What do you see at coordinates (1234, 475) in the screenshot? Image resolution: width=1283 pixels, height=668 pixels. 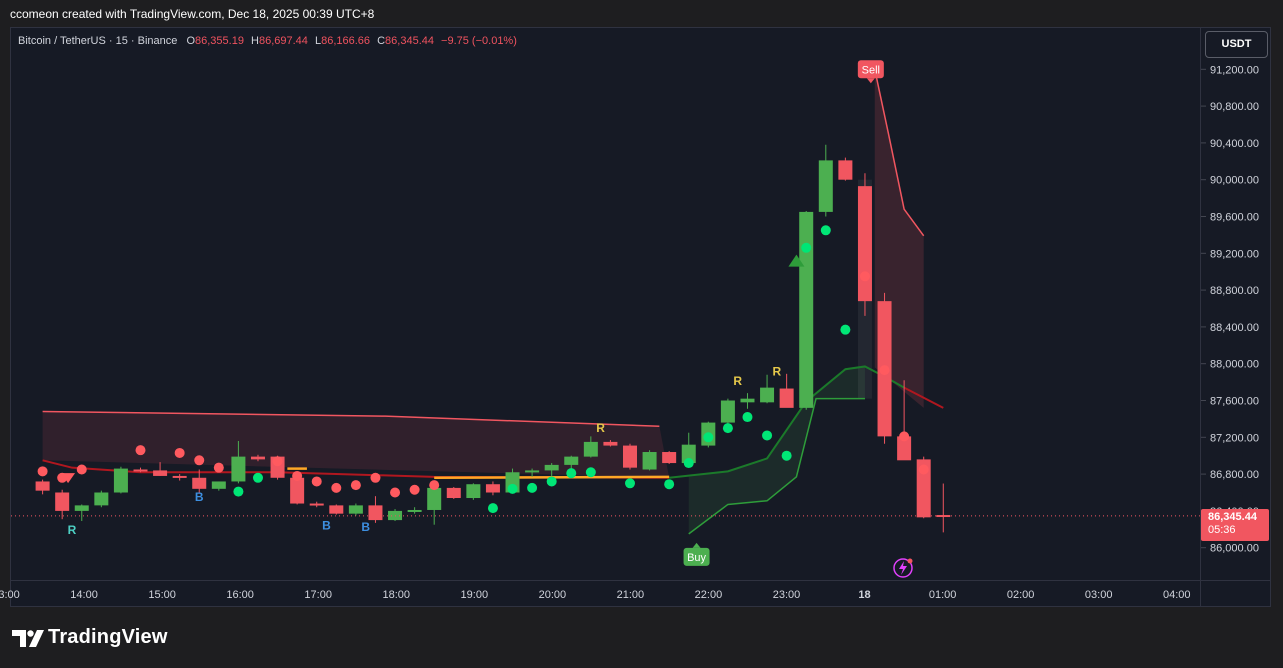 I see `y-tick-label: 86,800.00` at bounding box center [1234, 475].